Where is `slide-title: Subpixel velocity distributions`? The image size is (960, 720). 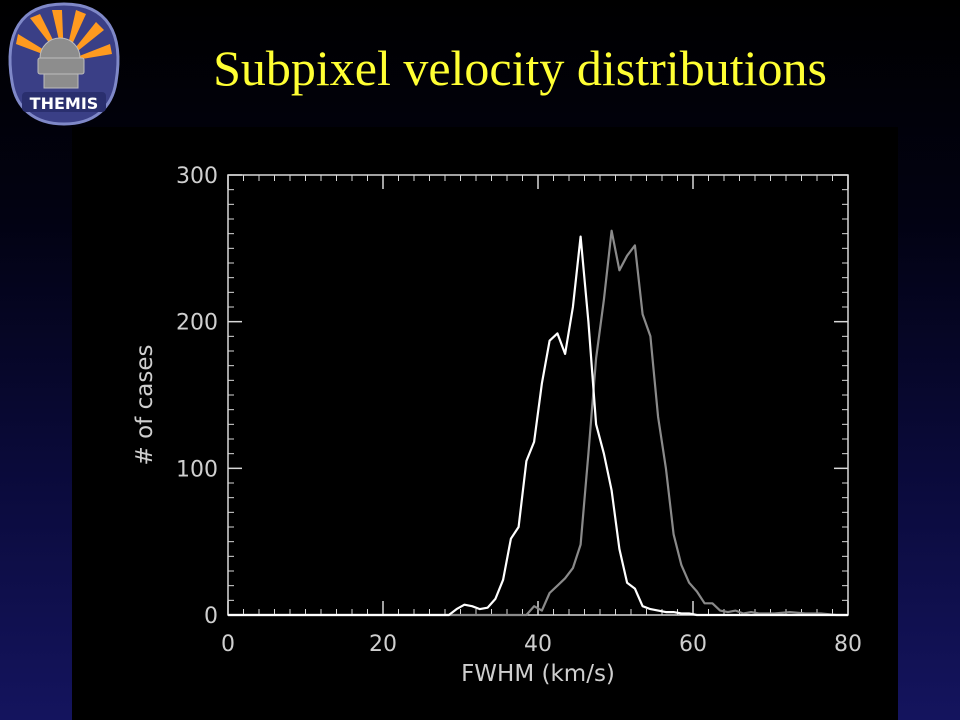
slide-title: Subpixel velocity distributions is located at coordinates (520, 68).